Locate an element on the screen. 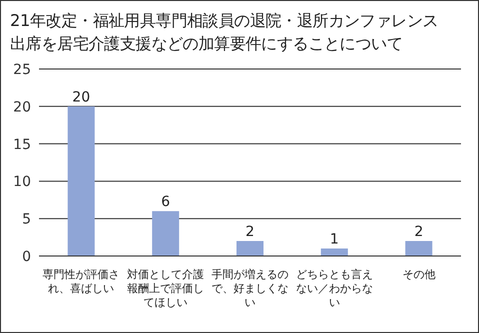  y-tick-label: 20 is located at coordinates (22, 107).